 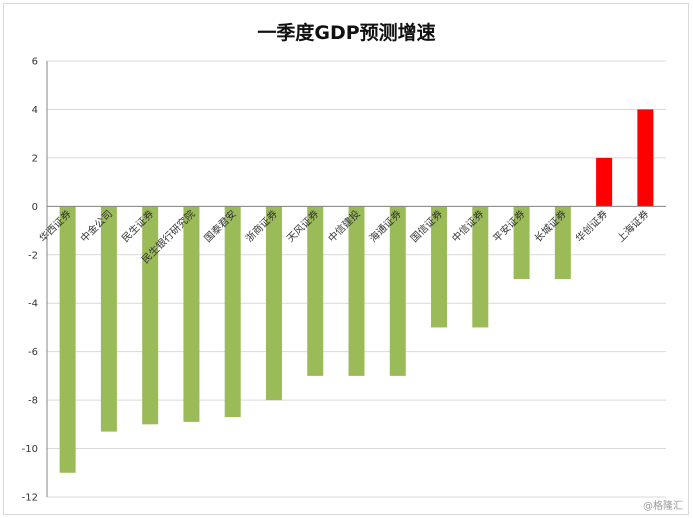 I want to click on x-tick-label: 华创证券, so click(x=591, y=225).